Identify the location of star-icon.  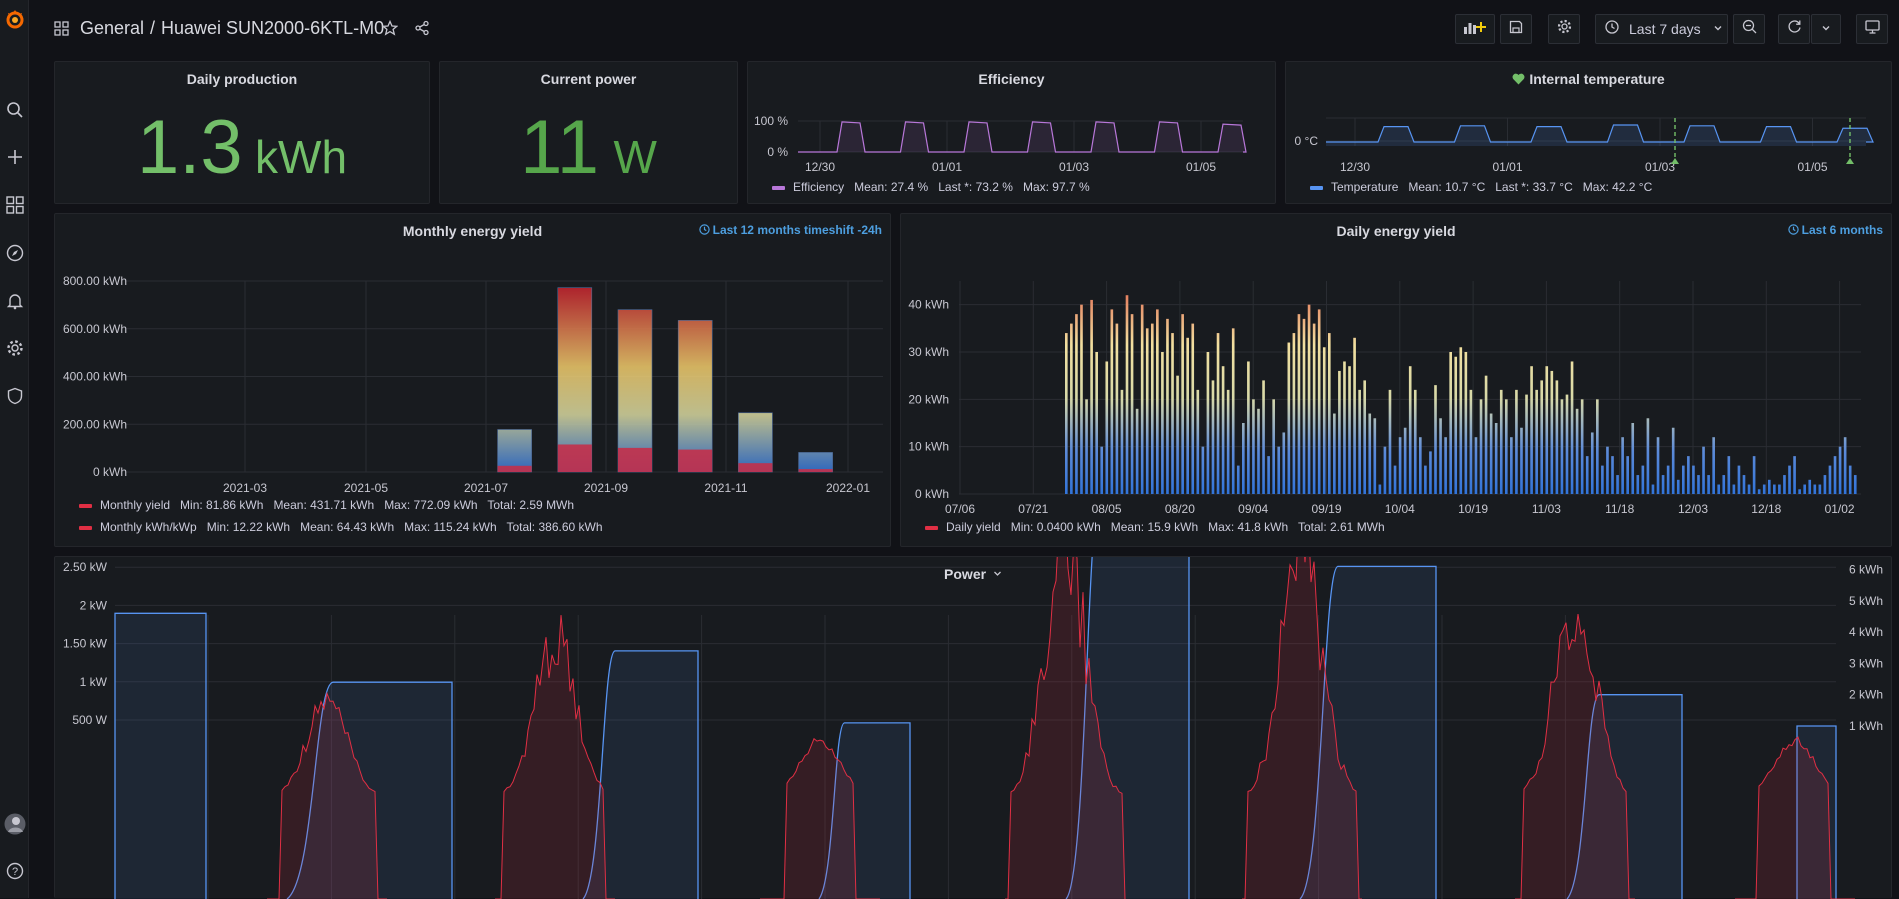
(390, 30).